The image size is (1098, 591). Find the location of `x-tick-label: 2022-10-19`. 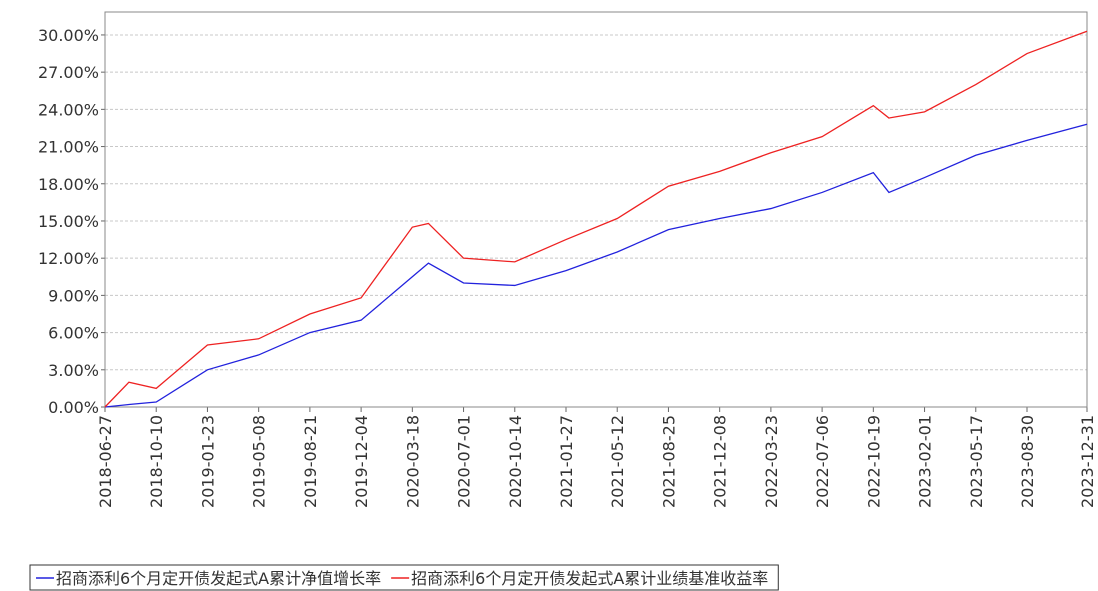

x-tick-label: 2022-10-19 is located at coordinates (873, 461).